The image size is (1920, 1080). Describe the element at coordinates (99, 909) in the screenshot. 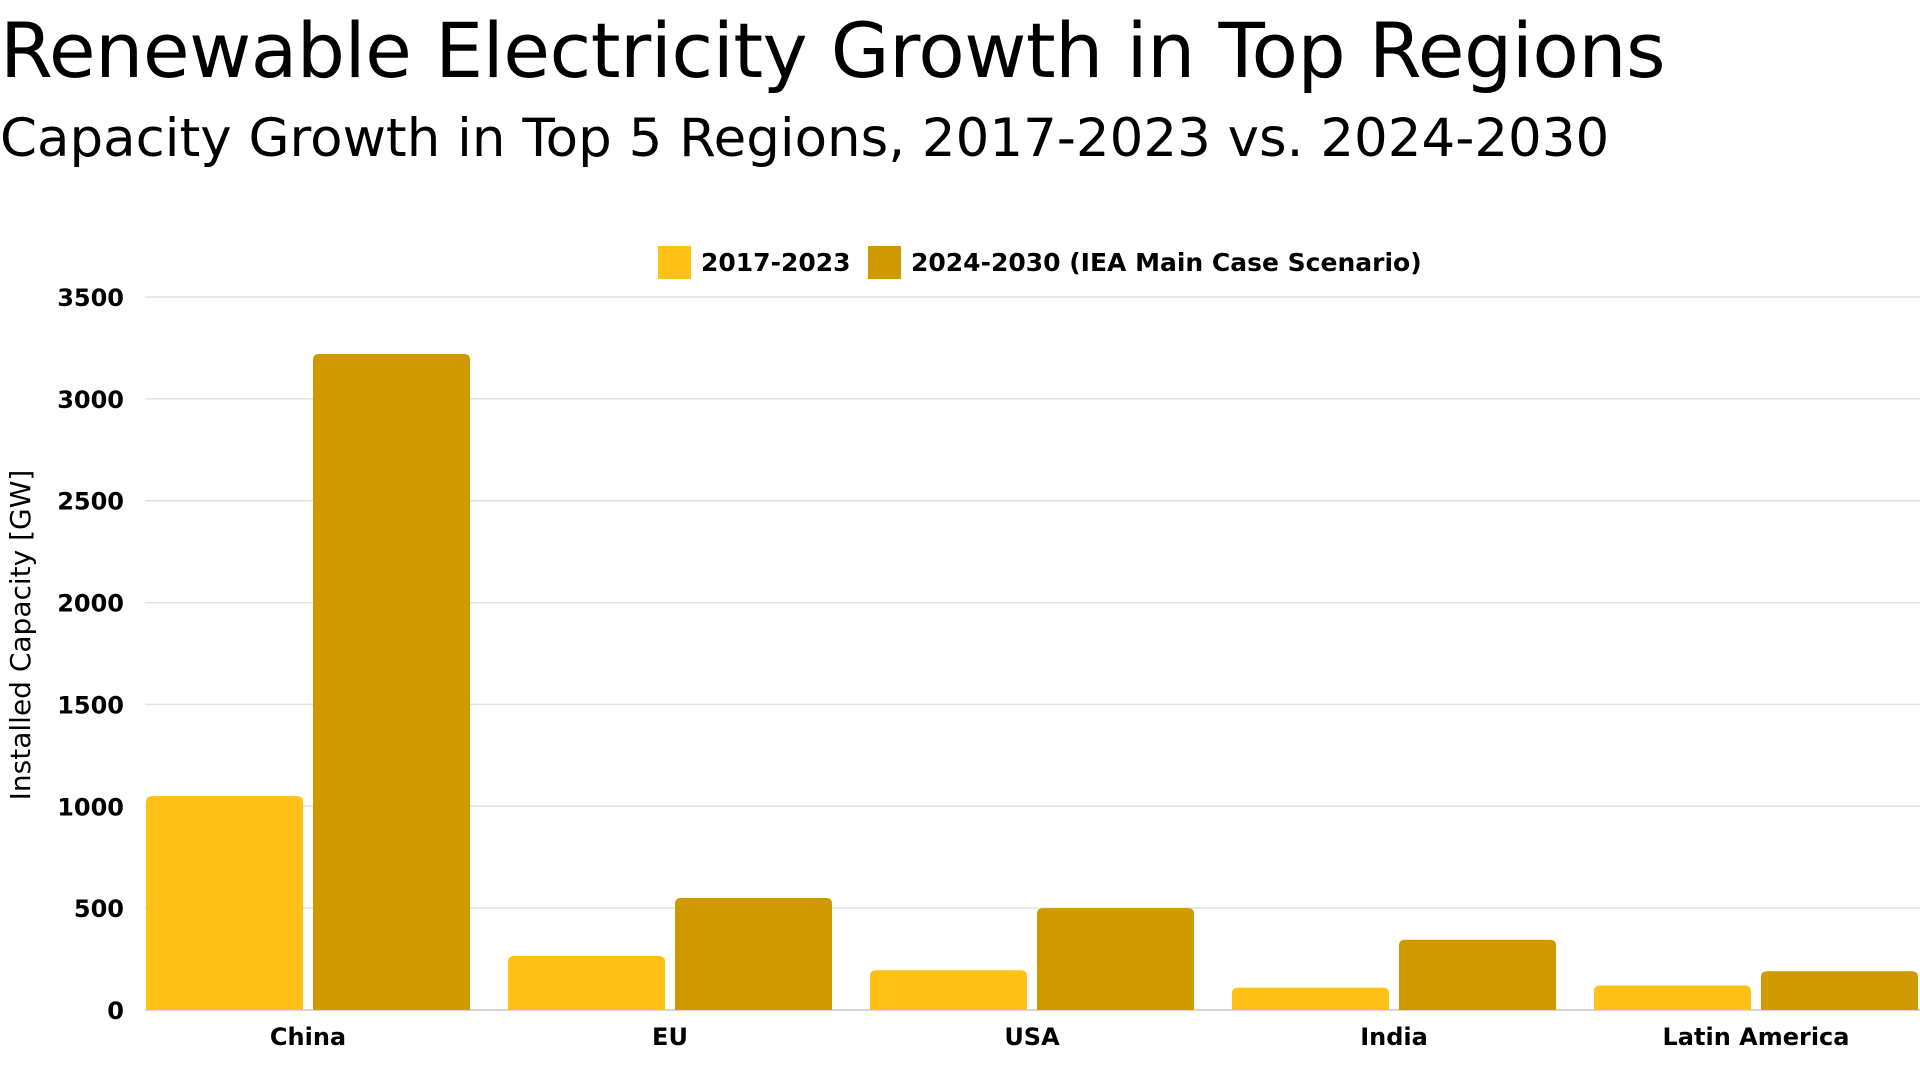

I see `y-tick-label: 500` at that location.